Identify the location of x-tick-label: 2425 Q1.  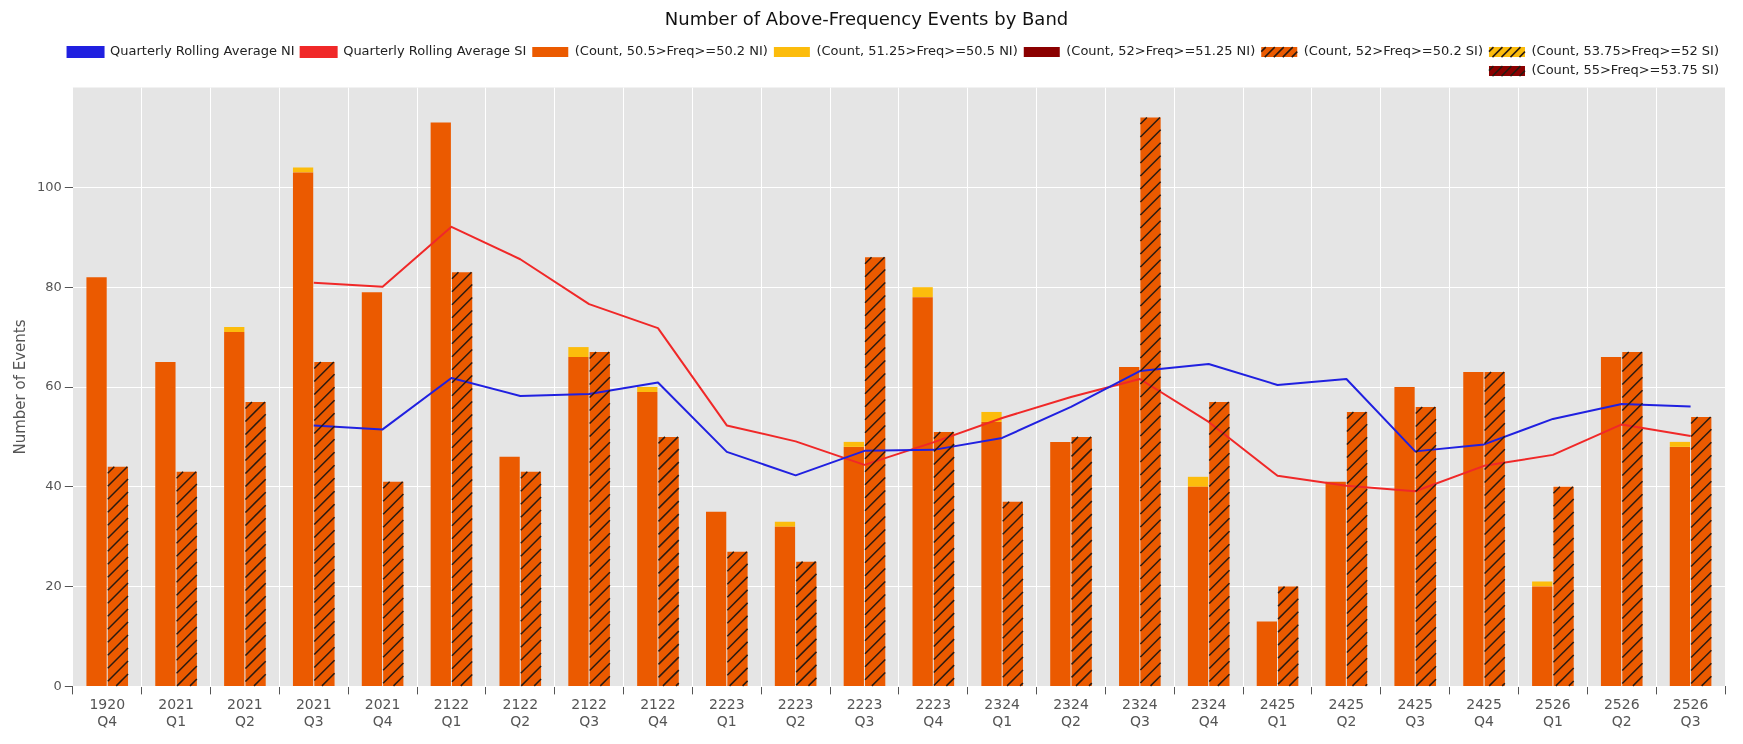
(1277, 713).